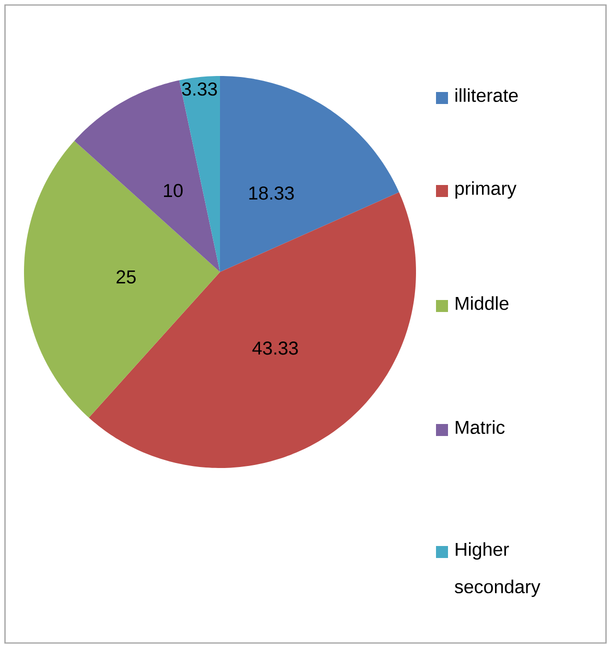  I want to click on legend-label: Middle, so click(482, 303).